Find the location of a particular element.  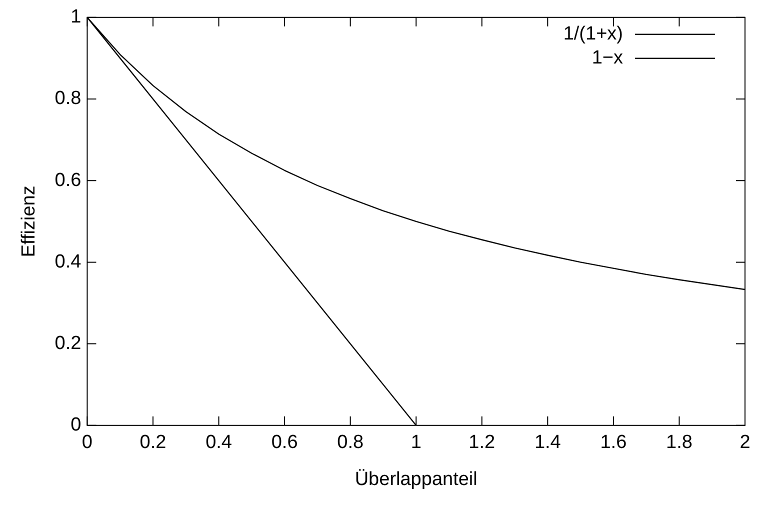

legend-label: 1−x is located at coordinates (608, 58).